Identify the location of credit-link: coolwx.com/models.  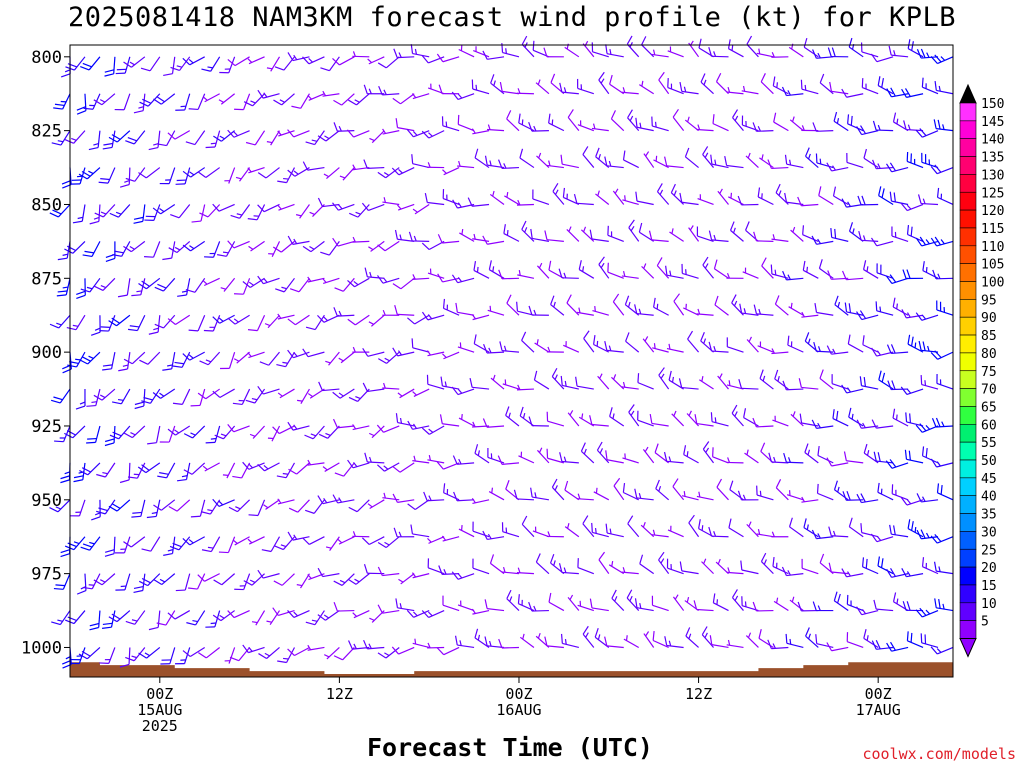
(939, 754).